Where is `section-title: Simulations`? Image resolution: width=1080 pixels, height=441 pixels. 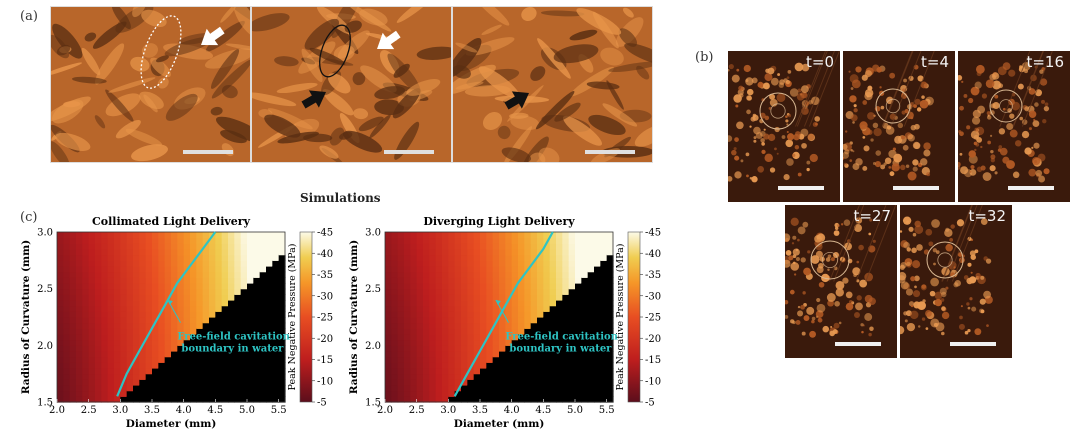 section-title: Simulations is located at coordinates (340, 198).